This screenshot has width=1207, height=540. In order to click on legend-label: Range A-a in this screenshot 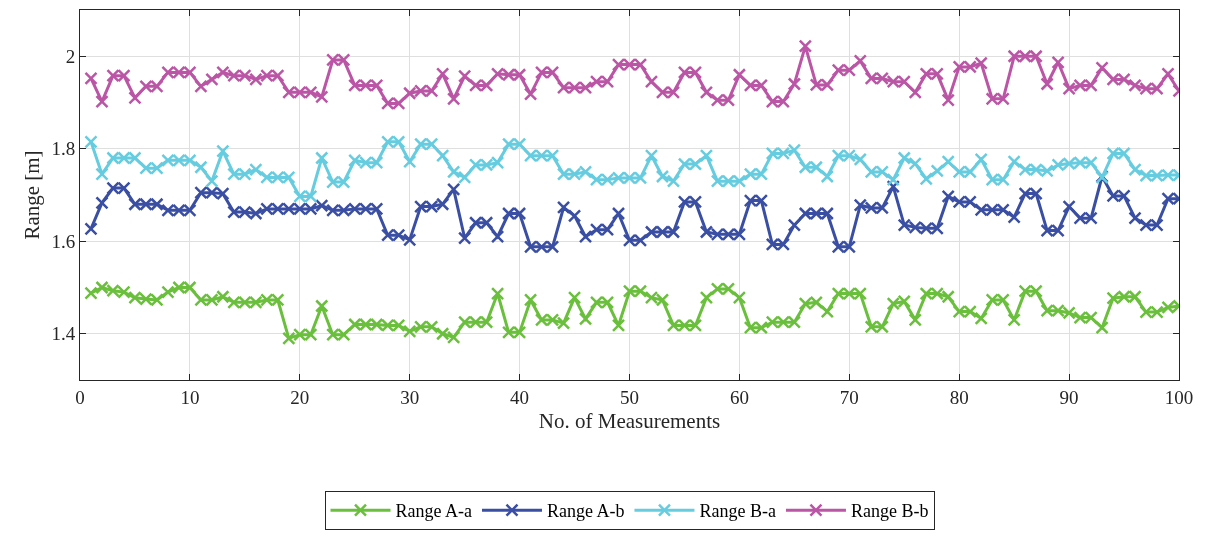, I will do `click(433, 511)`.